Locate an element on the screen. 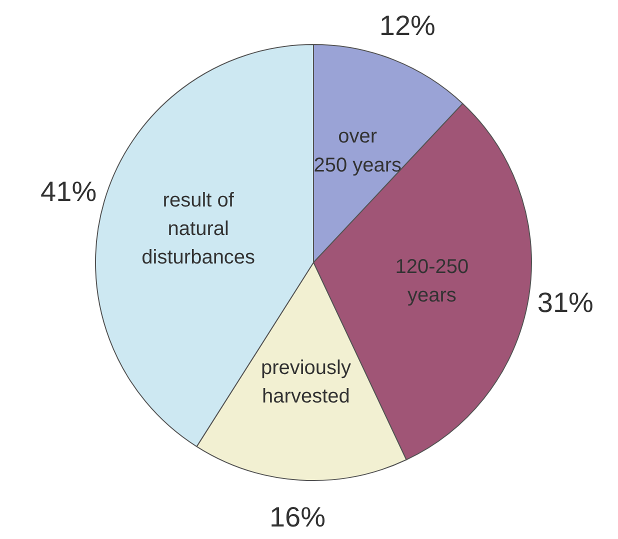 Image resolution: width=618 pixels, height=539 pixels. data-label: 31% is located at coordinates (565, 302).